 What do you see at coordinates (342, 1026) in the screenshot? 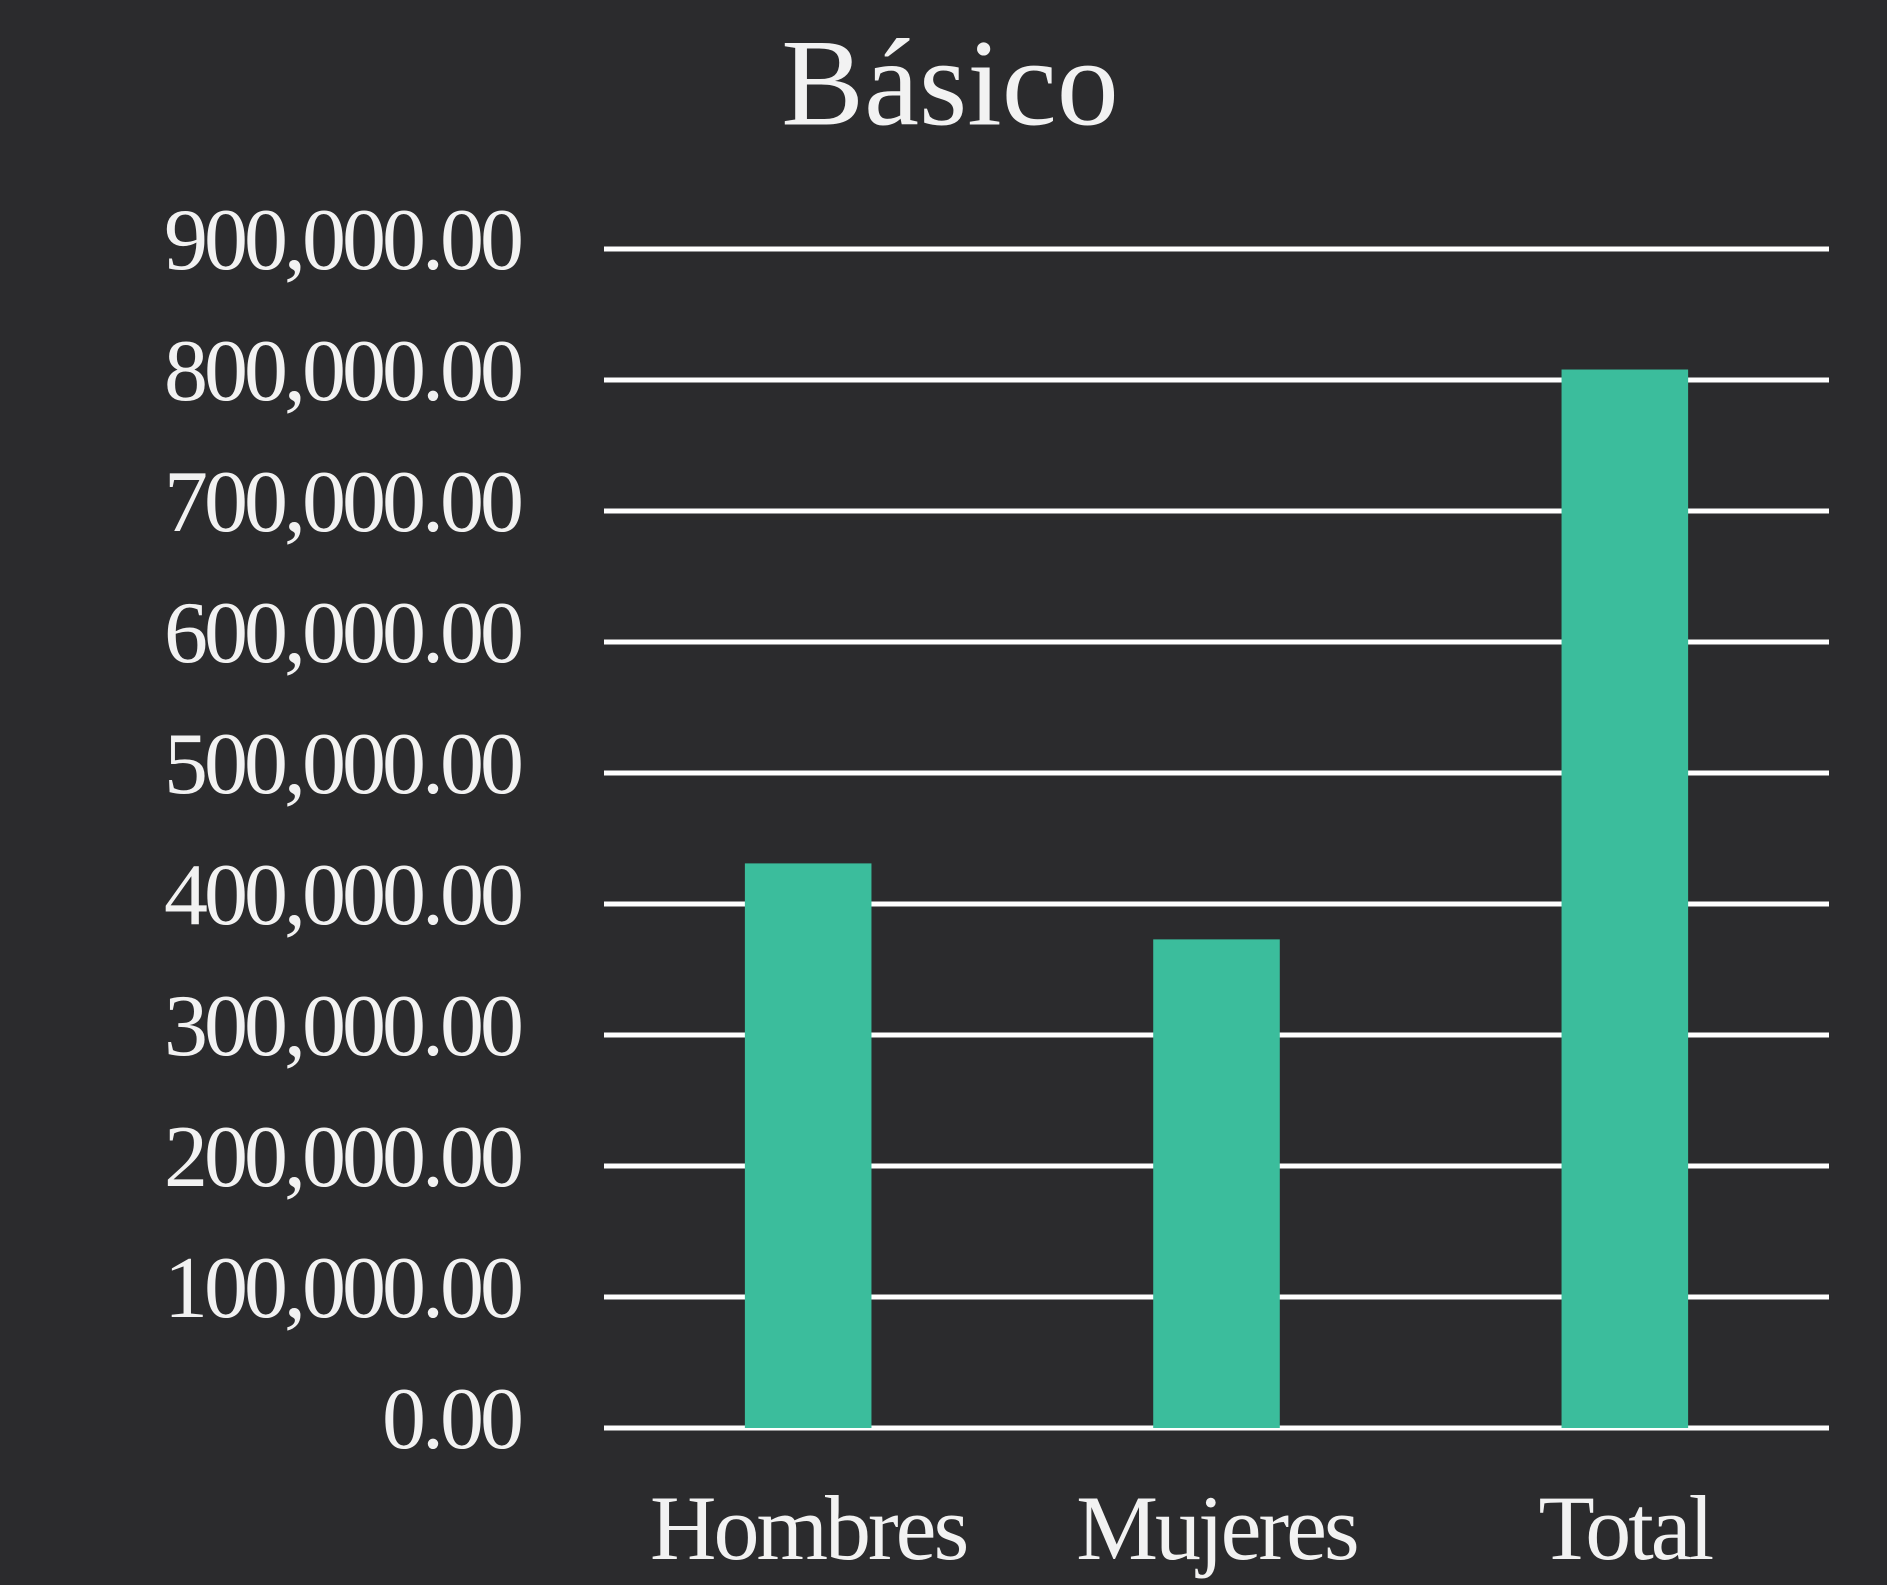
I see `y-tick-label: 300,000.00` at bounding box center [342, 1026].